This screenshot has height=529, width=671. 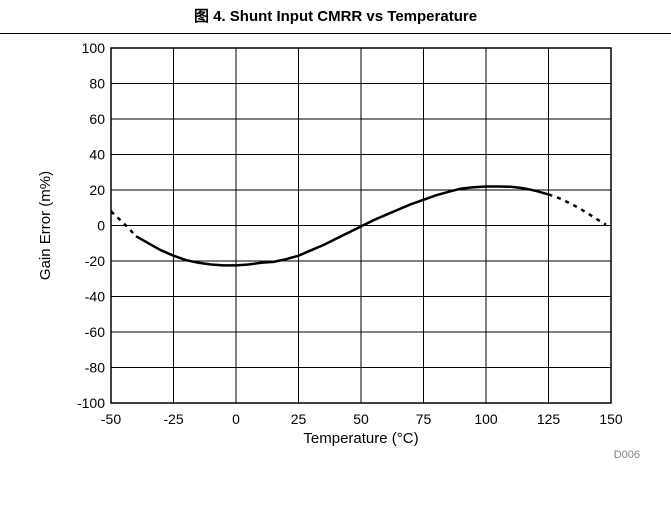 What do you see at coordinates (335, 33) in the screenshot?
I see `title-divider` at bounding box center [335, 33].